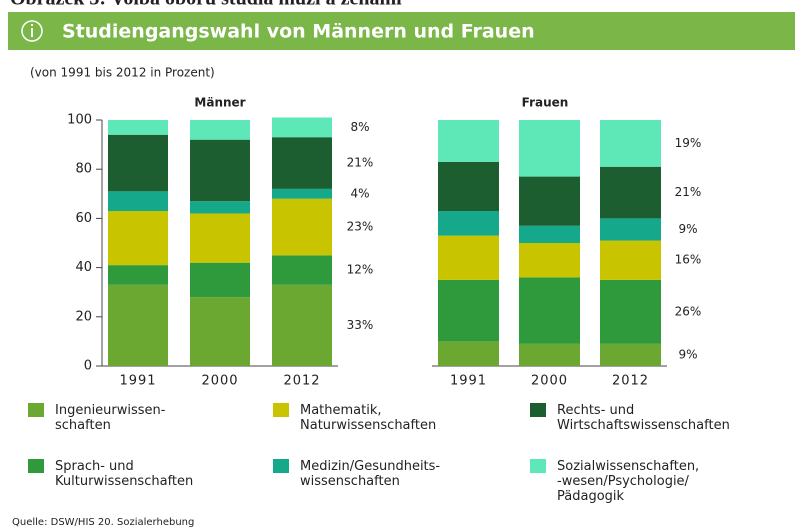 The height and width of the screenshot is (529, 795). Describe the element at coordinates (83, 218) in the screenshot. I see `y-tick-label: 60` at that location.